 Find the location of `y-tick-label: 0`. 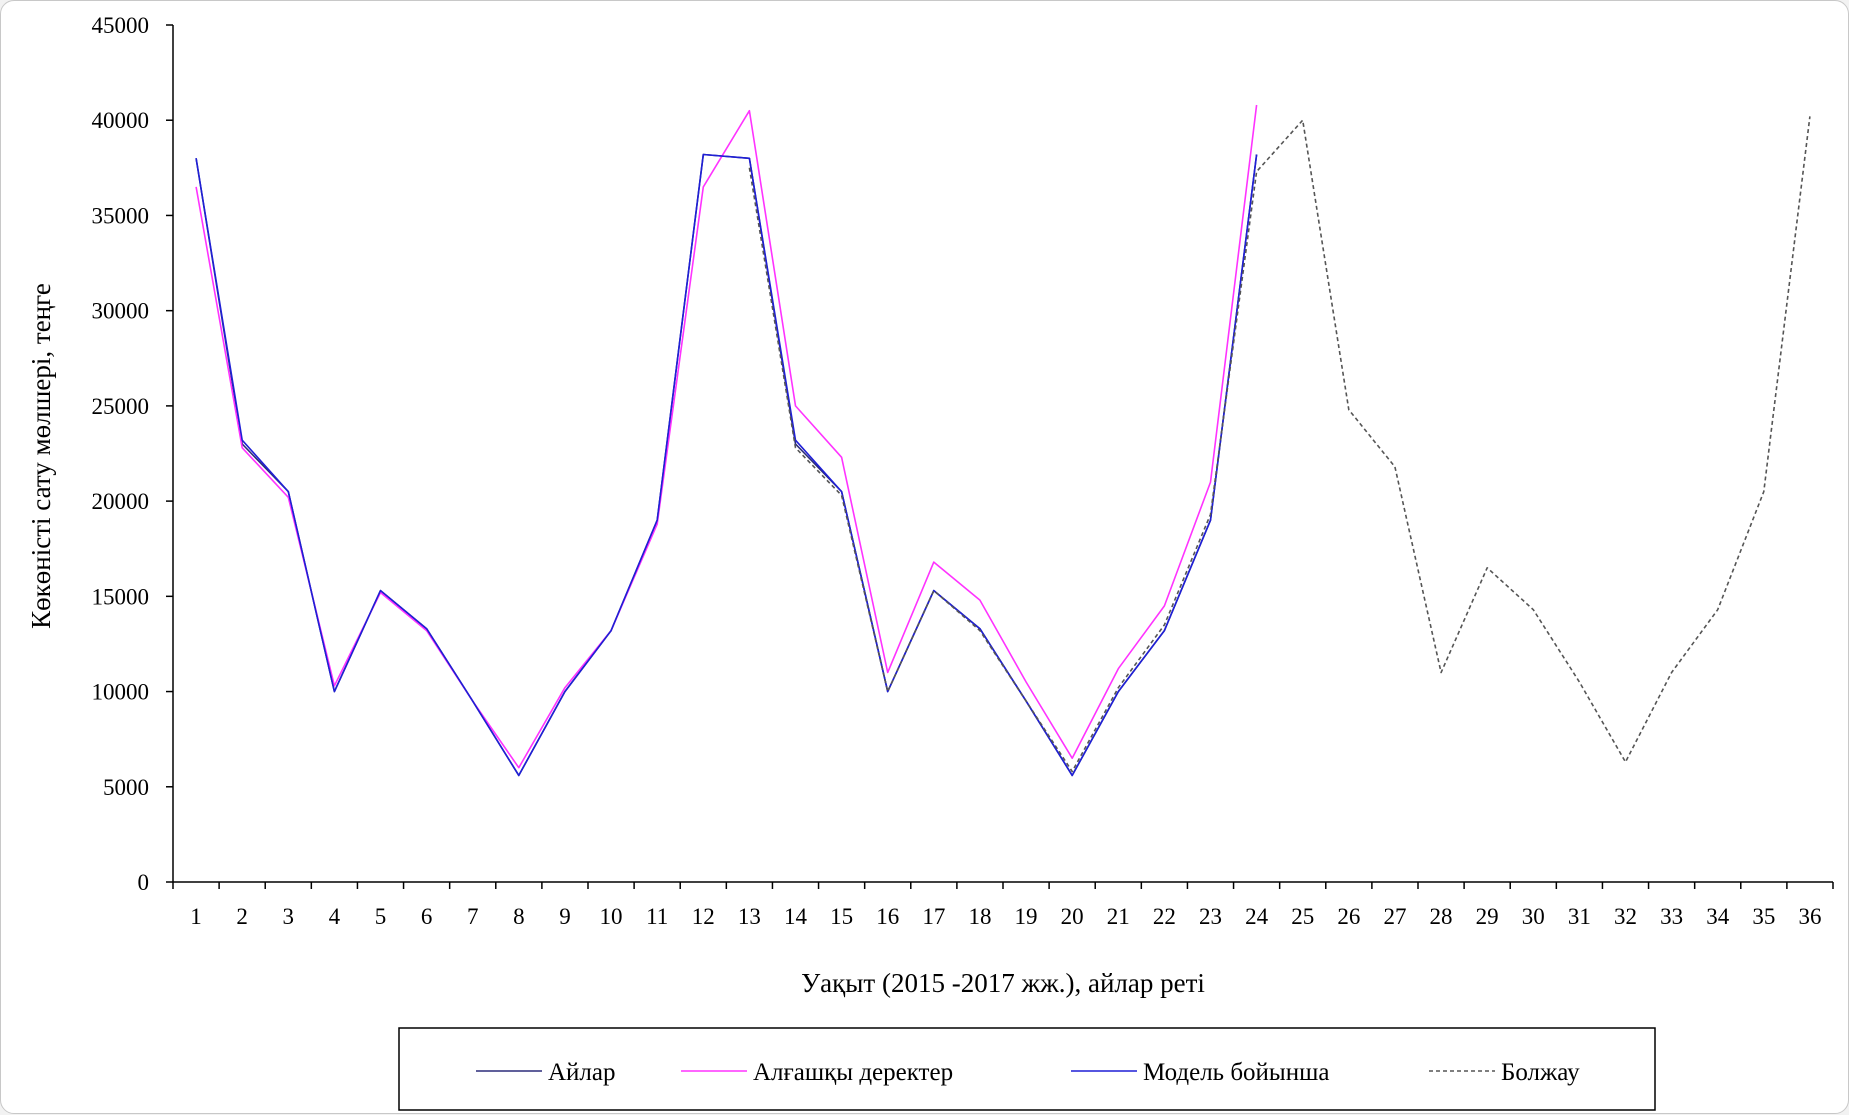

y-tick-label: 0 is located at coordinates (144, 882).